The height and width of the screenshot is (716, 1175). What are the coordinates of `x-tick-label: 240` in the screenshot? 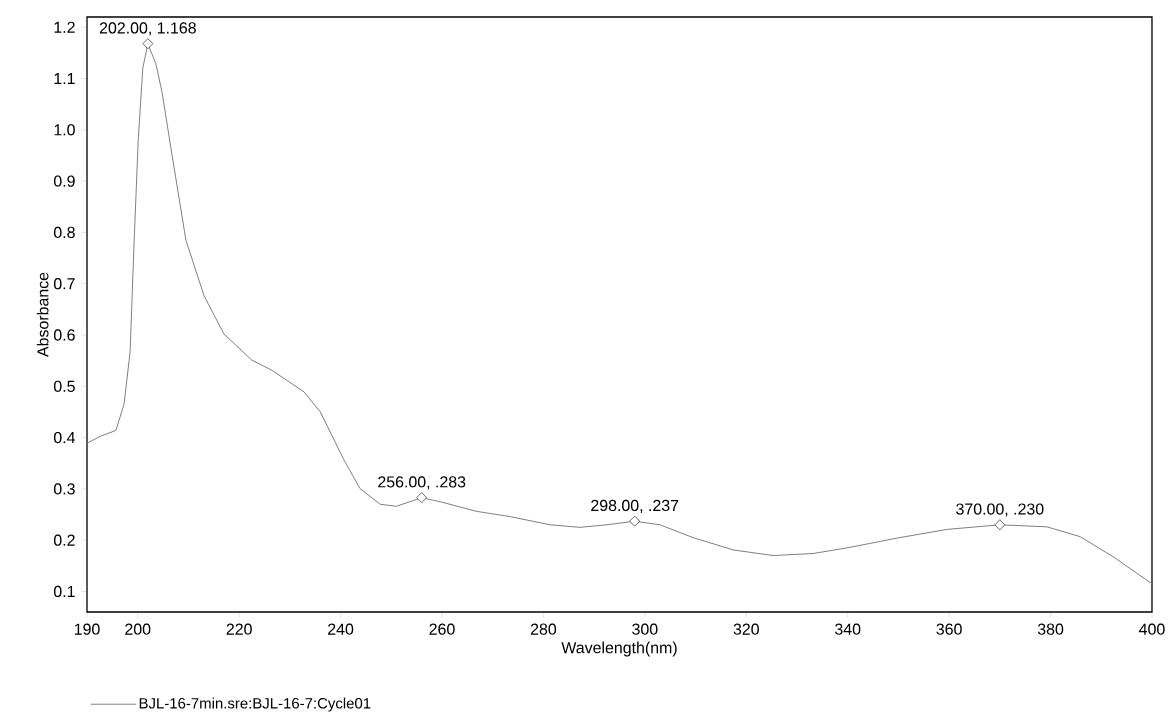 It's located at (341, 629).